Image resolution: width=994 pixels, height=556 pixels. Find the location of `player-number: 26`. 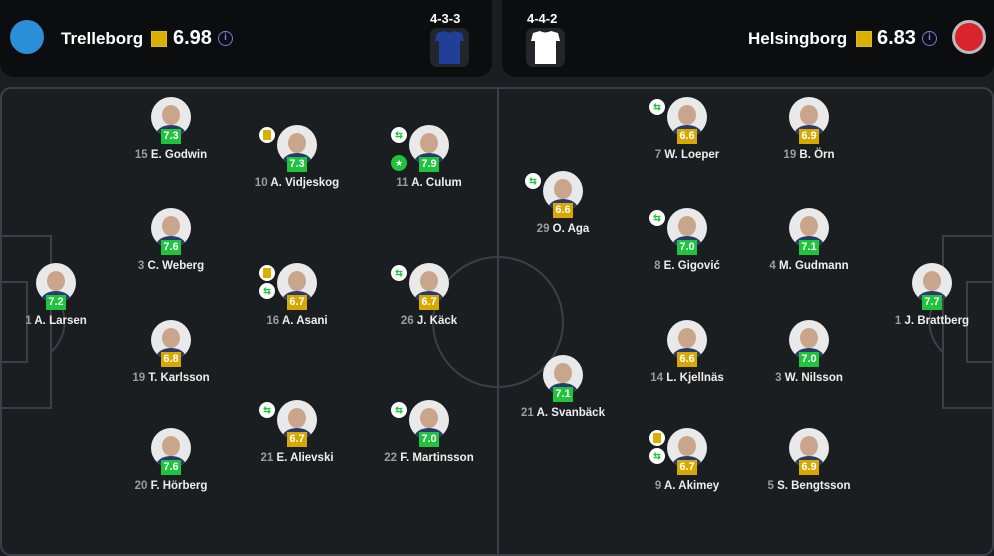

player-number: 26 is located at coordinates (407, 321).